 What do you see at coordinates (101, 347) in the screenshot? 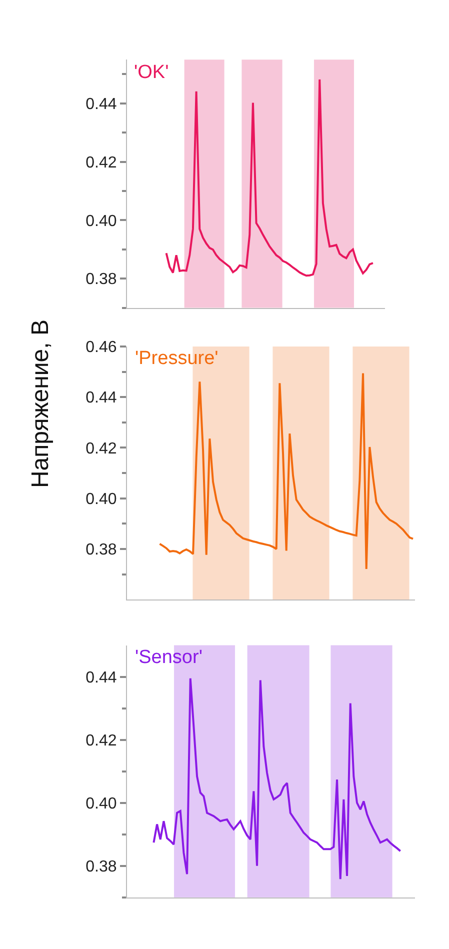
I see `y-tick-label: 0.46` at bounding box center [101, 347].